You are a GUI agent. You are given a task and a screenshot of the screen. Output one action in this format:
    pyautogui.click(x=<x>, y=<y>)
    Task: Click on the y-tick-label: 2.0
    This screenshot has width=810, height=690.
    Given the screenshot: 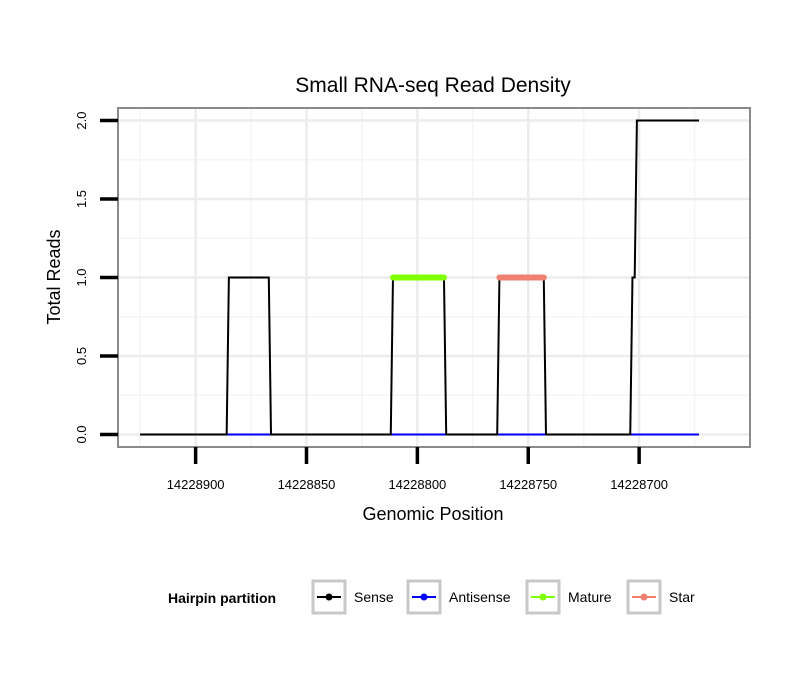 What is the action you would take?
    pyautogui.click(x=81, y=121)
    